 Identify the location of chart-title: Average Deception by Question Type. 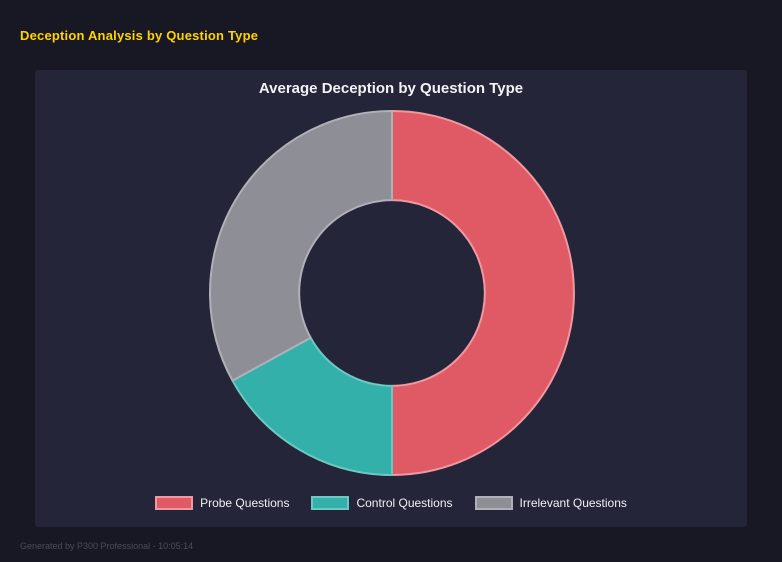
(391, 88).